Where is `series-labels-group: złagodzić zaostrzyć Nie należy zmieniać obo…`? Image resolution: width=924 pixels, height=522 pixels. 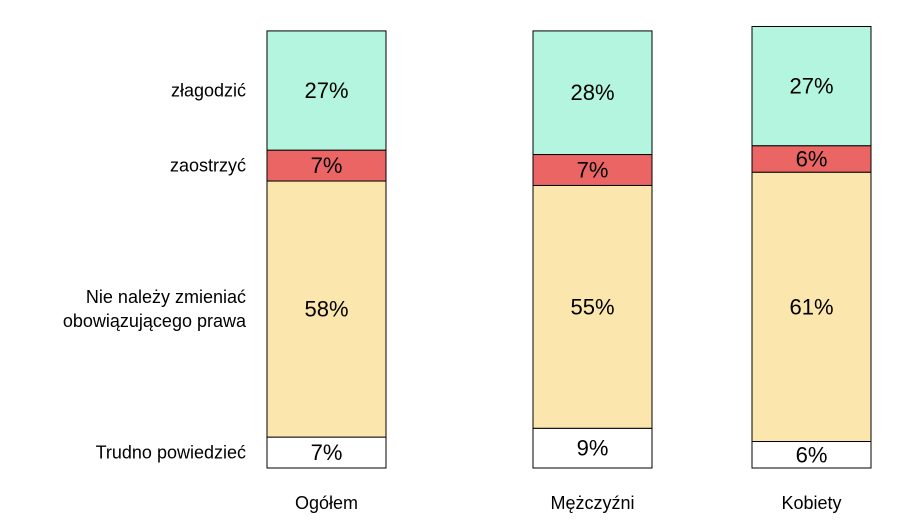 series-labels-group: złagodzić zaostrzyć Nie należy zmieniać obo… is located at coordinates (155, 272).